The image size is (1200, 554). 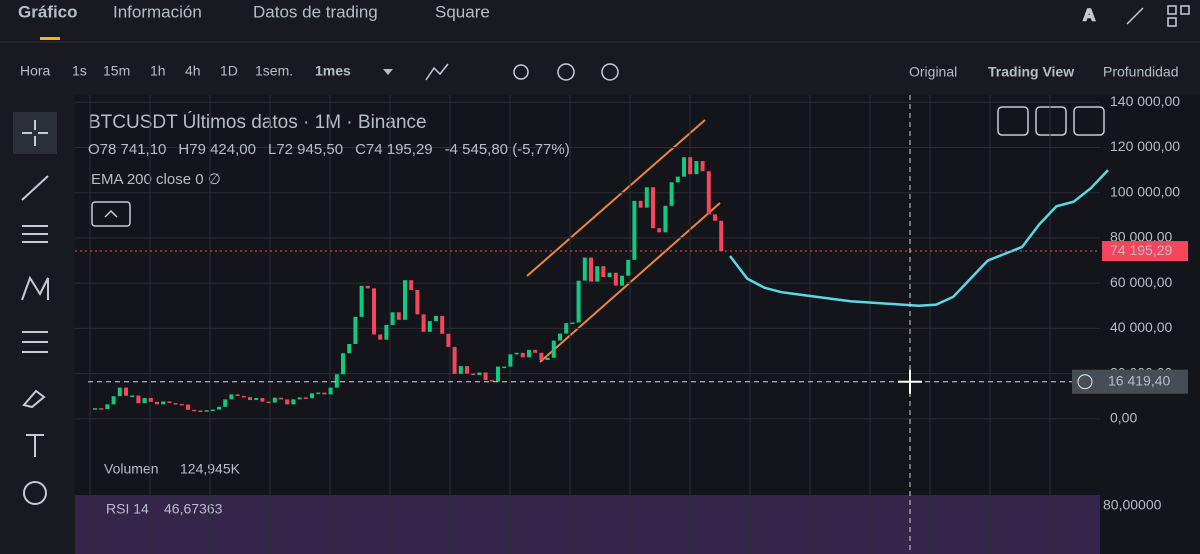 I want to click on measure-tool, so click(x=35, y=342).